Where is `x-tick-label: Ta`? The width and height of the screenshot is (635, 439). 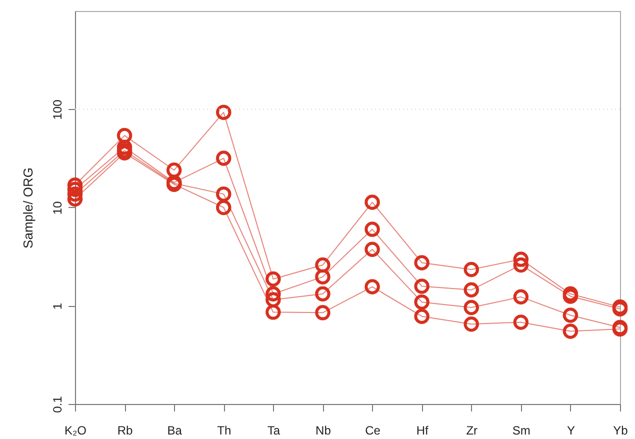
x-tick-label: Ta is located at coordinates (273, 431).